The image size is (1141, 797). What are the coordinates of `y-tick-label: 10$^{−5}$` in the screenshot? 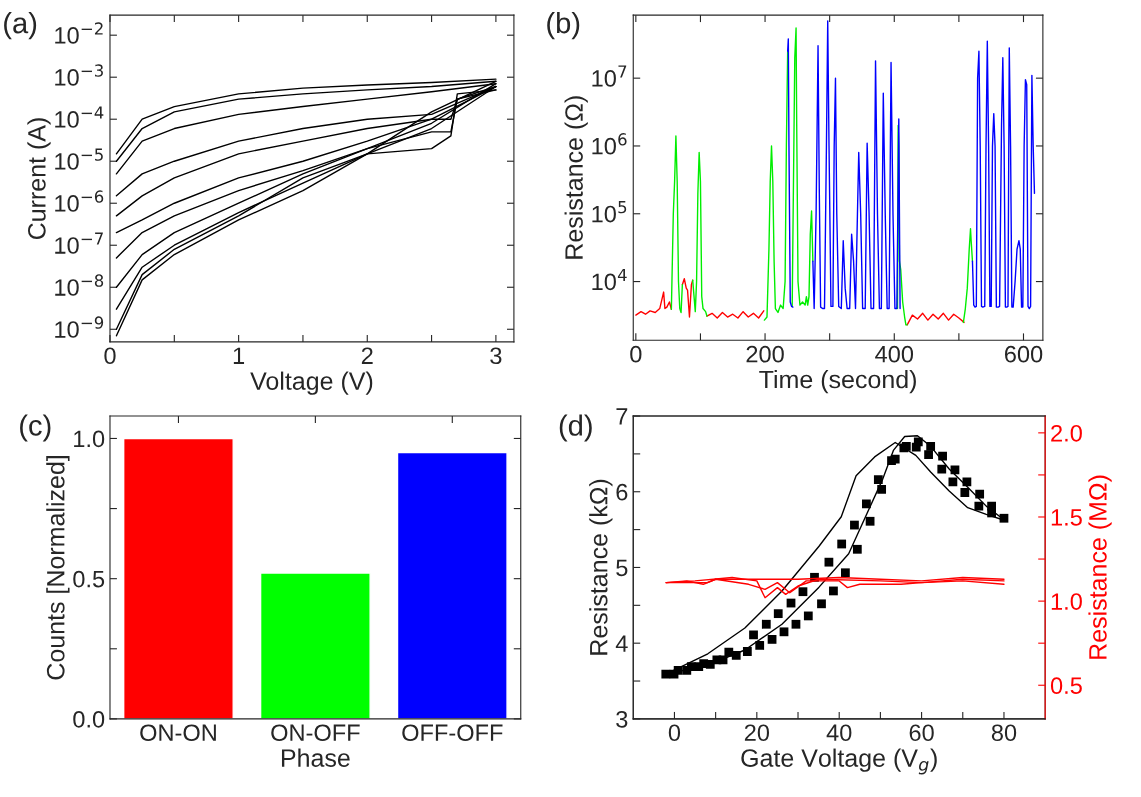 It's located at (79, 159).